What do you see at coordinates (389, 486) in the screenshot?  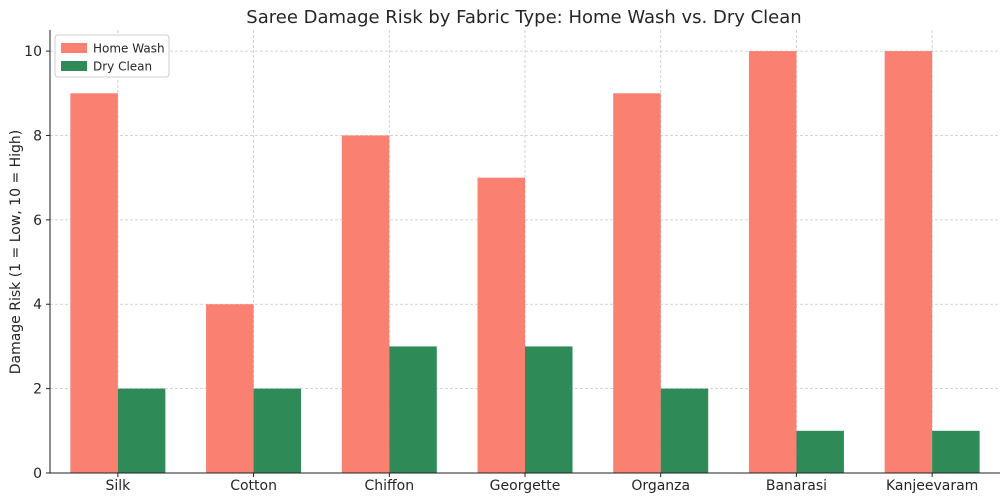 I see `x-tick-label: Chiffon` at bounding box center [389, 486].